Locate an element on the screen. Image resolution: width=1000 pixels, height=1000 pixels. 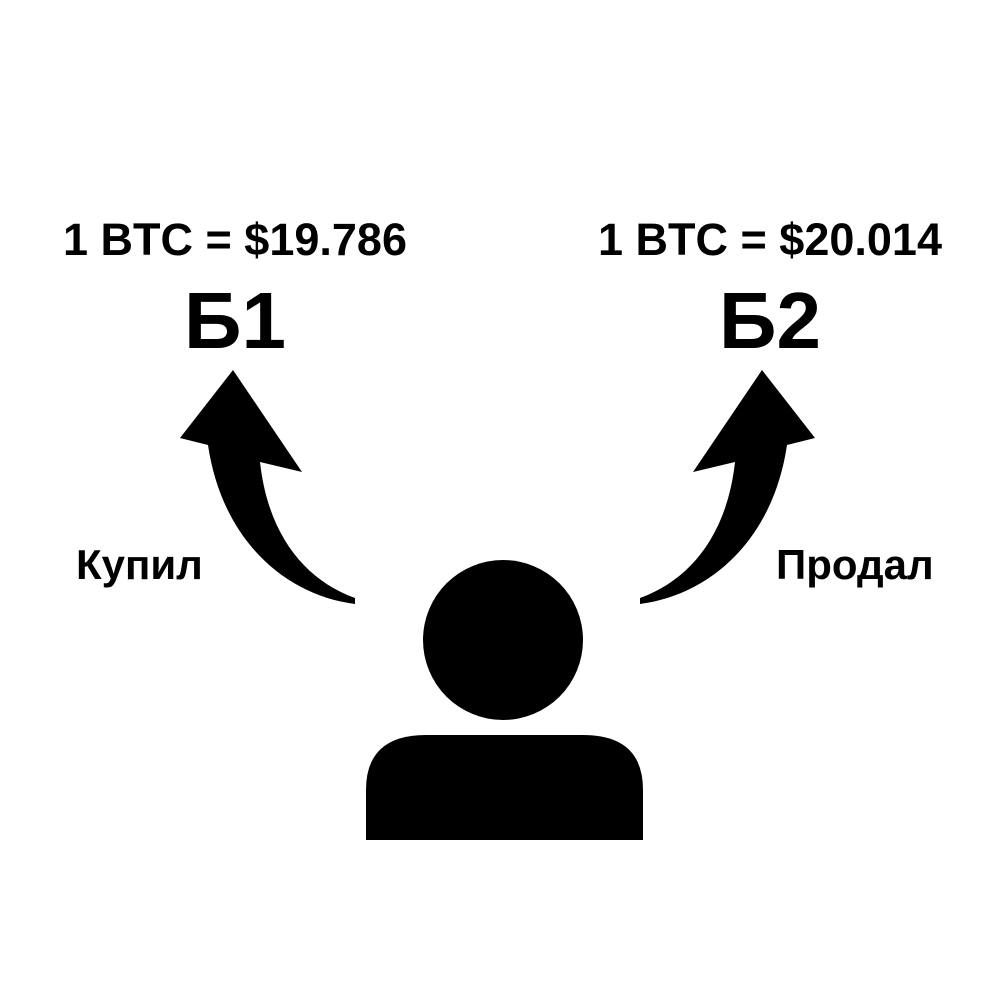
exchange-b2-label: Б2 is located at coordinates (770, 320).